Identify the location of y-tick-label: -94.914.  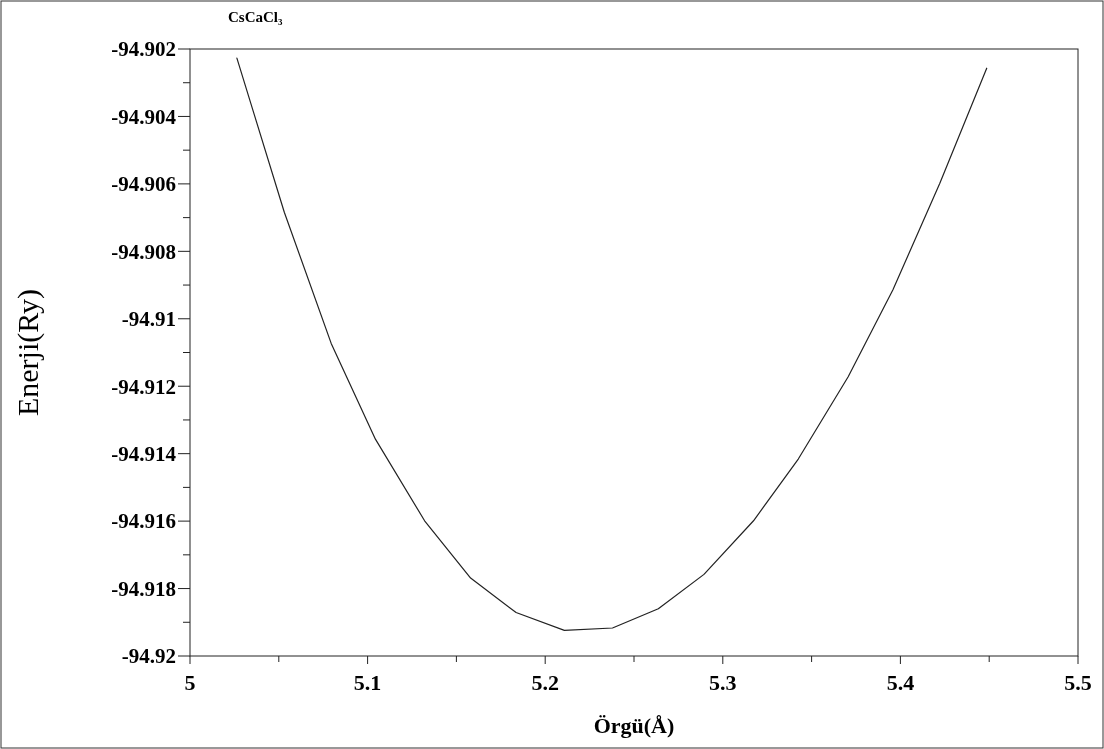
(144, 454).